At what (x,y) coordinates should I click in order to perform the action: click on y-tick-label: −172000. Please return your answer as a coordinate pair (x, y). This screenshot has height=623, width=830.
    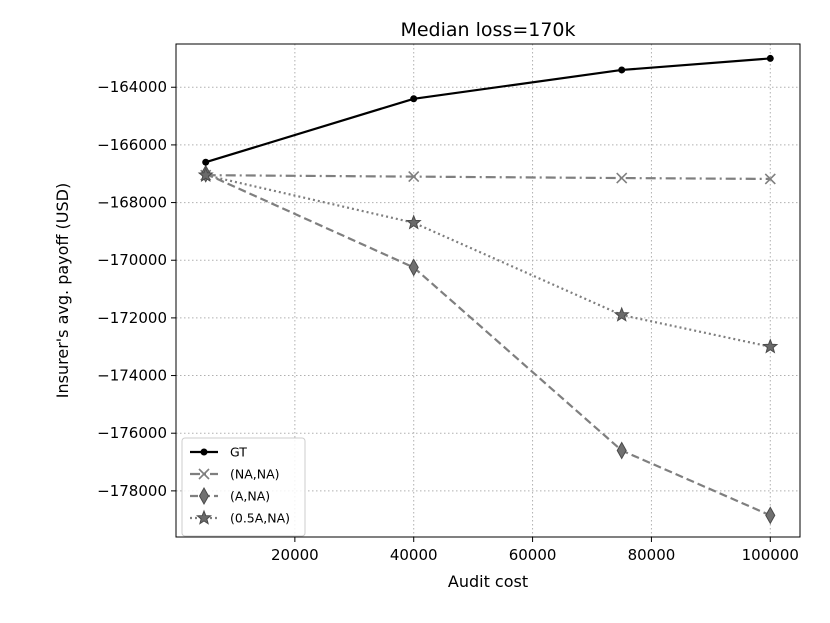
    Looking at the image, I should click on (132, 318).